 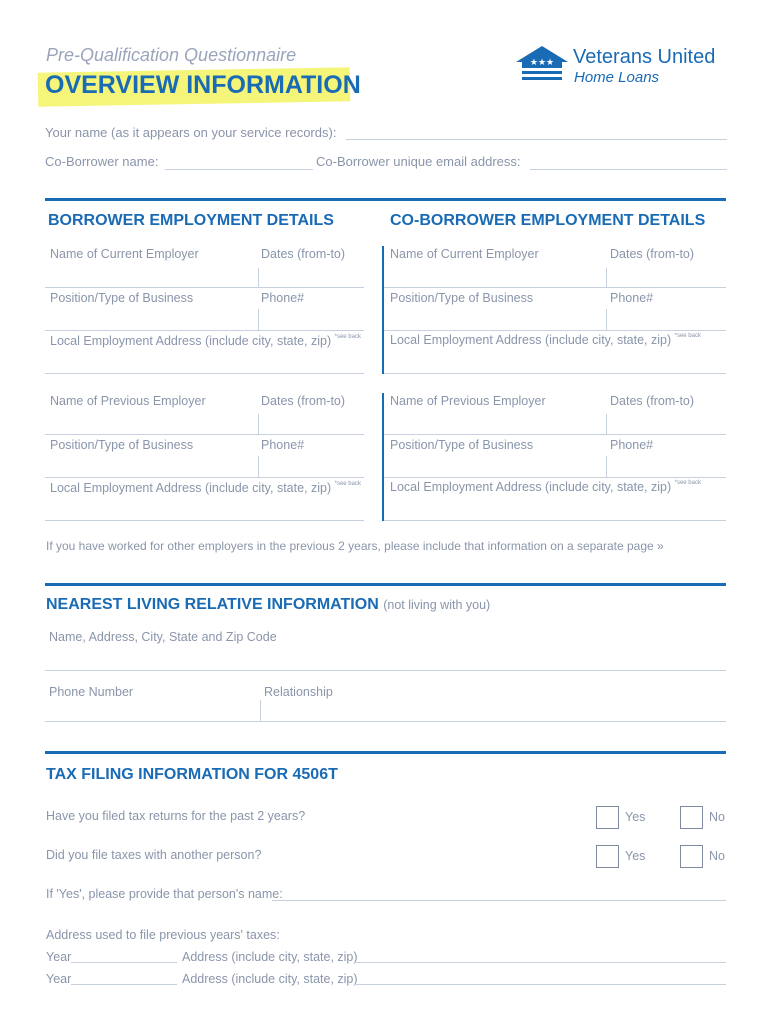 What do you see at coordinates (691, 856) in the screenshot?
I see `q2-no-checkbox` at bounding box center [691, 856].